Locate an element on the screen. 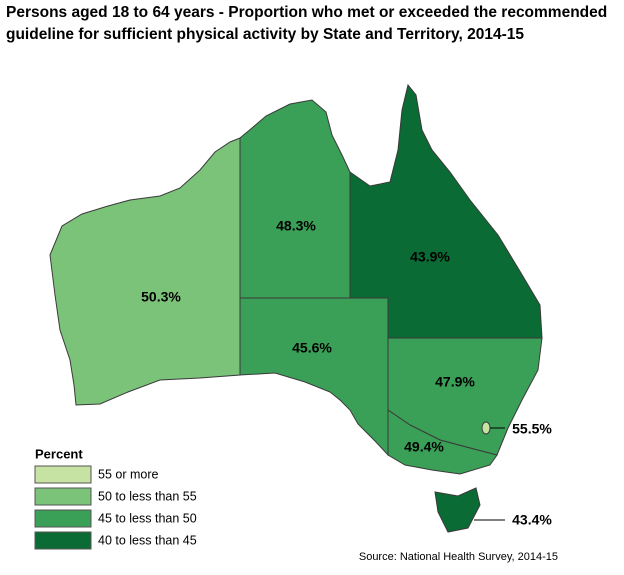 This screenshot has width=624, height=575. source: Source: National Health Survey, 2014-15 is located at coordinates (458, 557).